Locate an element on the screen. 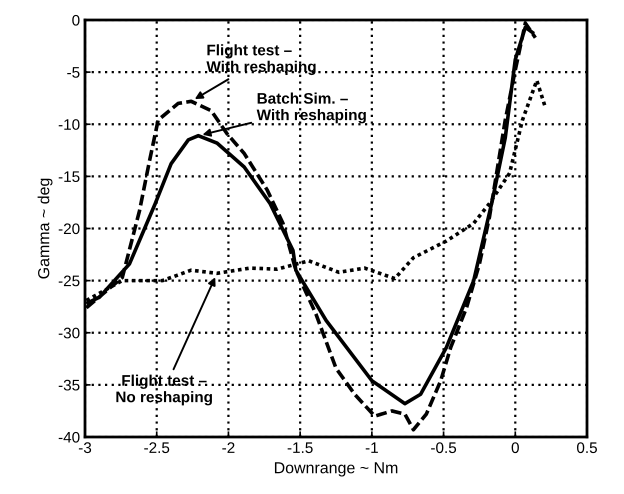 The image size is (624, 494). y-tick-label: -5 is located at coordinates (73, 72).